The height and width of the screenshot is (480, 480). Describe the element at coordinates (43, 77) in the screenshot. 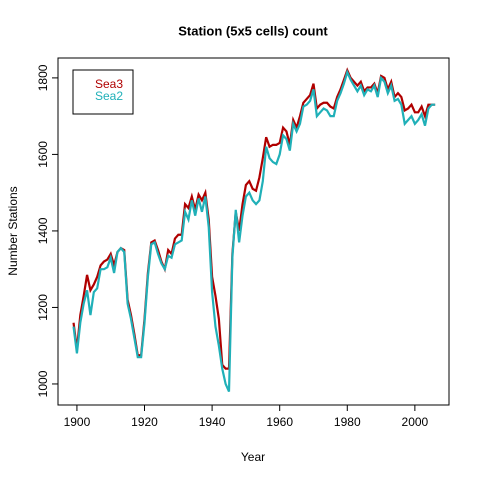

I see `y-tick-label: 1800` at that location.